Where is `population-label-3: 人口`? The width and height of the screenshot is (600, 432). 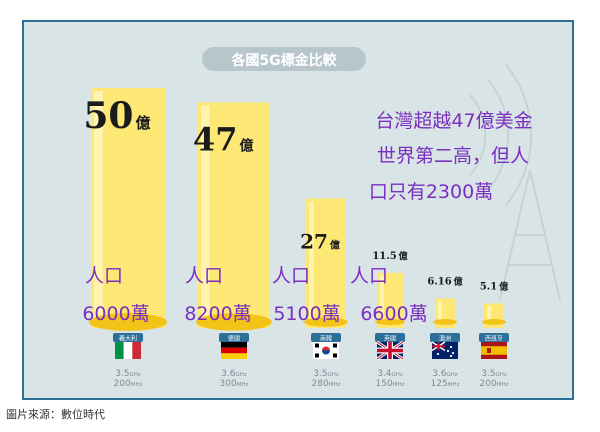
population-label-3: 人口 is located at coordinates (369, 276).